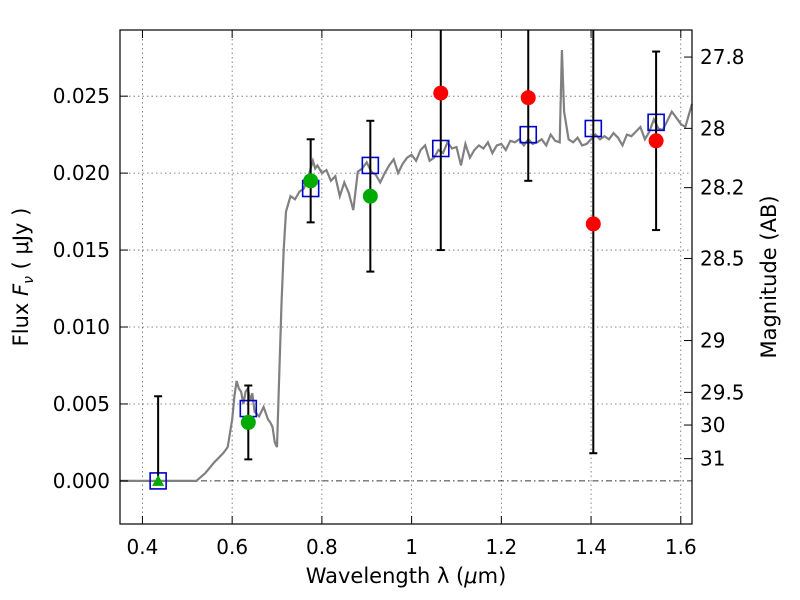  Describe the element at coordinates (722, 258) in the screenshot. I see `y2-tick-label: 28.5` at that location.